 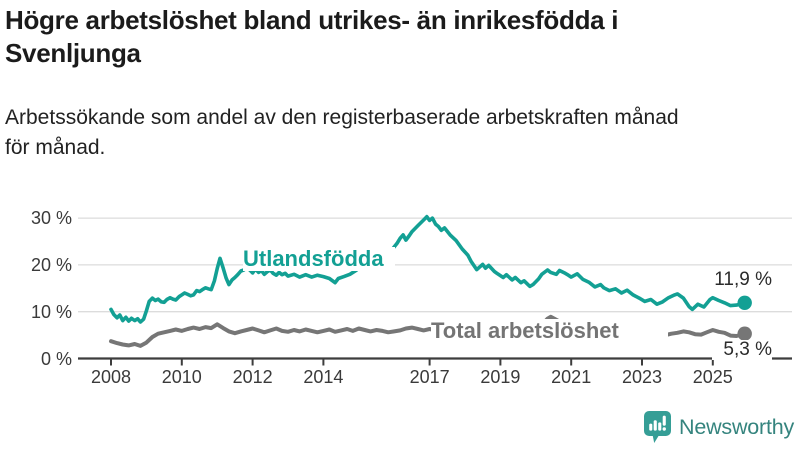 What do you see at coordinates (51, 218) in the screenshot?
I see `y-tick-label: 30 %` at bounding box center [51, 218].